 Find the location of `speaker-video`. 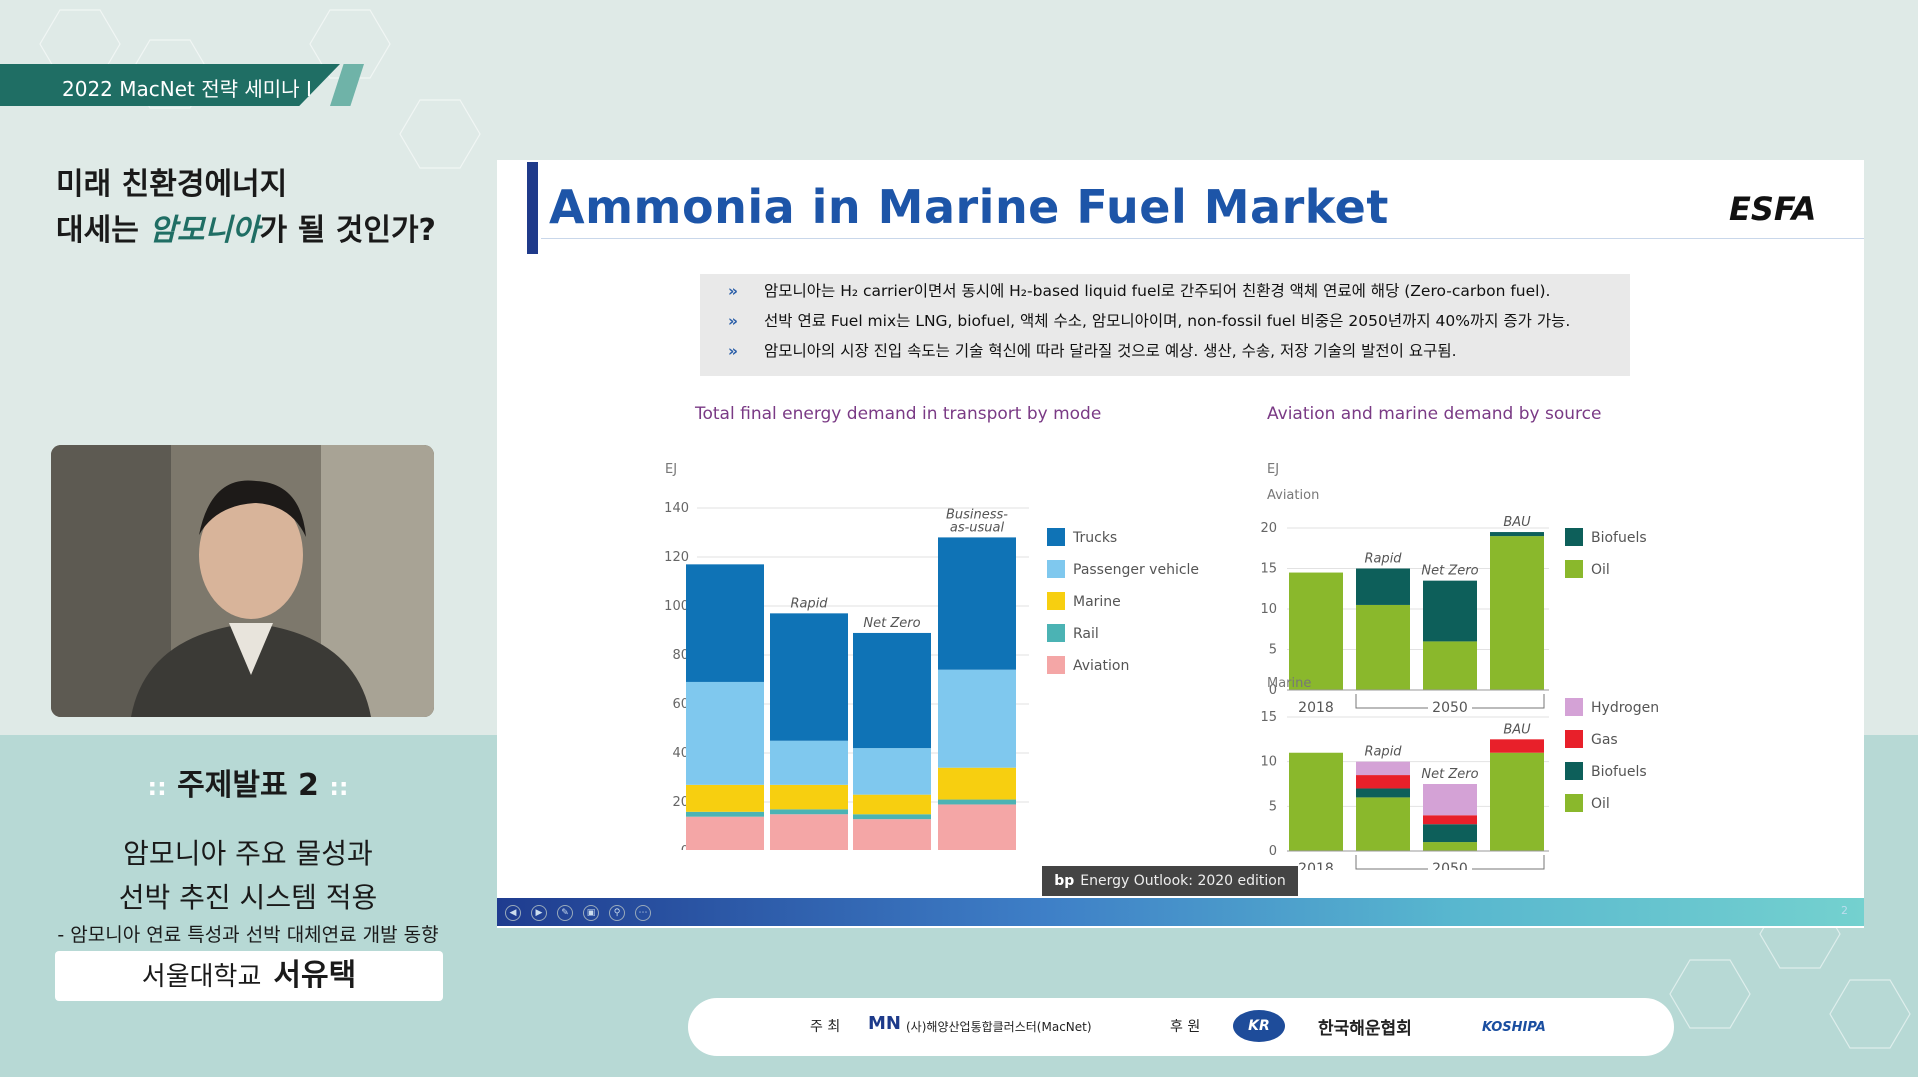

speaker-video is located at coordinates (242, 581).